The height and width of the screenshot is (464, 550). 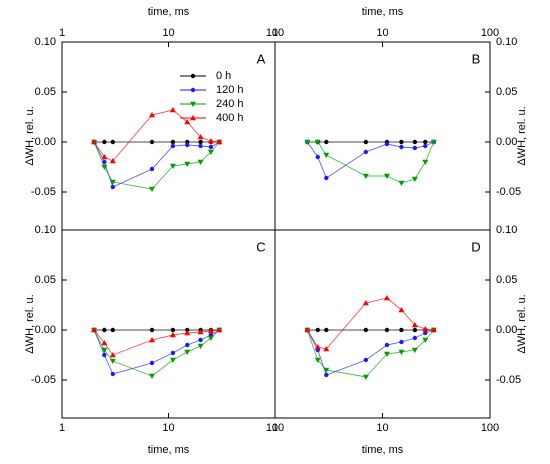 I want to click on panel-label: D, so click(x=475, y=246).